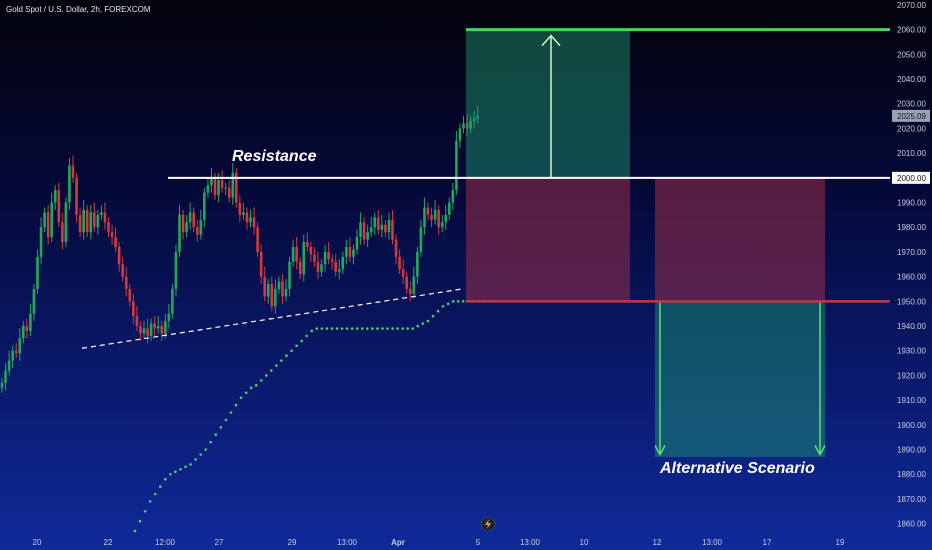 This screenshot has width=932, height=550. Describe the element at coordinates (911, 277) in the screenshot. I see `y-tick-label: 1960.00` at that location.